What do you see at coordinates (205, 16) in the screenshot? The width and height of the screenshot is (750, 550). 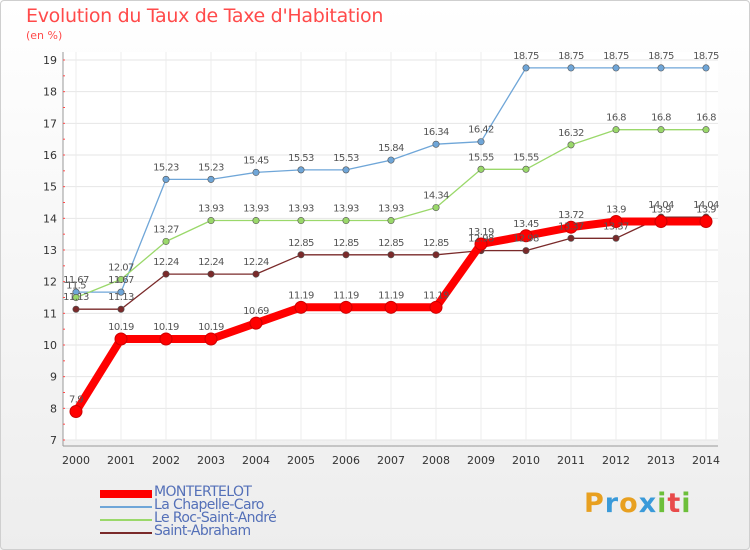 I see `chart-title: Evolution du Taux de Taxe d'Habitation` at bounding box center [205, 16].